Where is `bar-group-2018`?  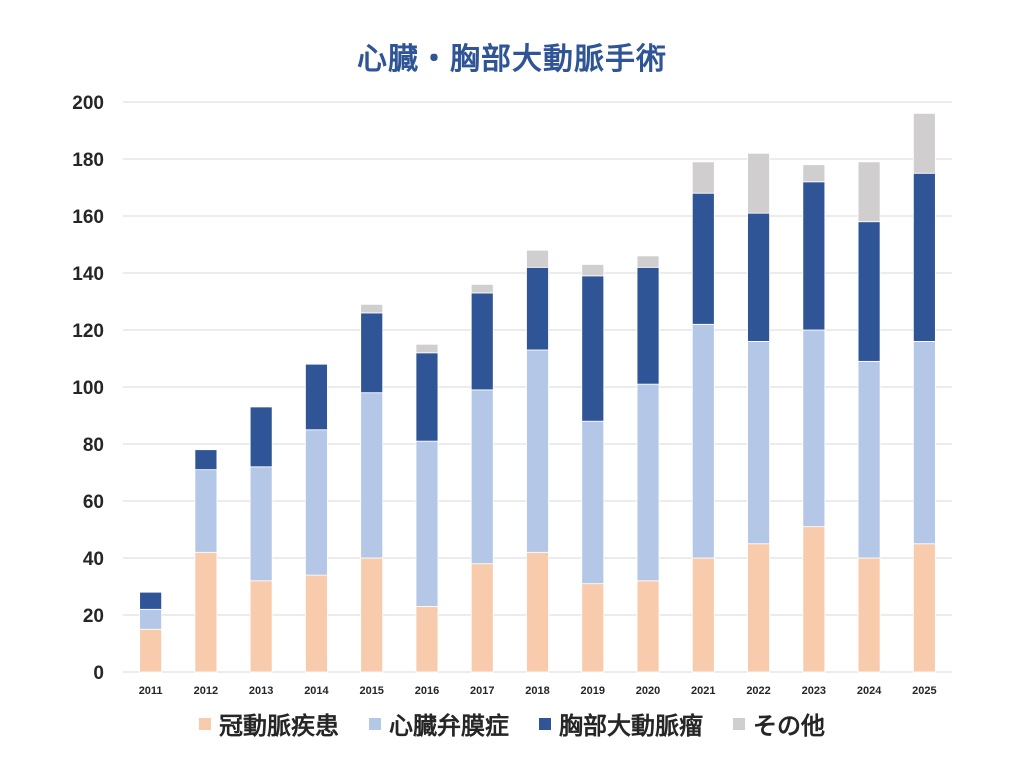
bar-group-2018 is located at coordinates (537, 461).